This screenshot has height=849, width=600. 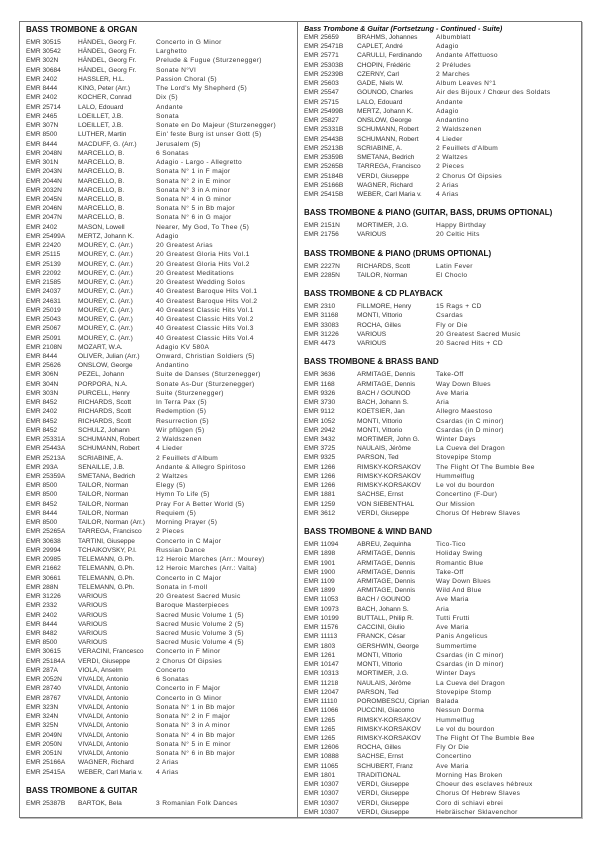 I want to click on catalog-number: EMR 25415A, so click(x=46, y=772).